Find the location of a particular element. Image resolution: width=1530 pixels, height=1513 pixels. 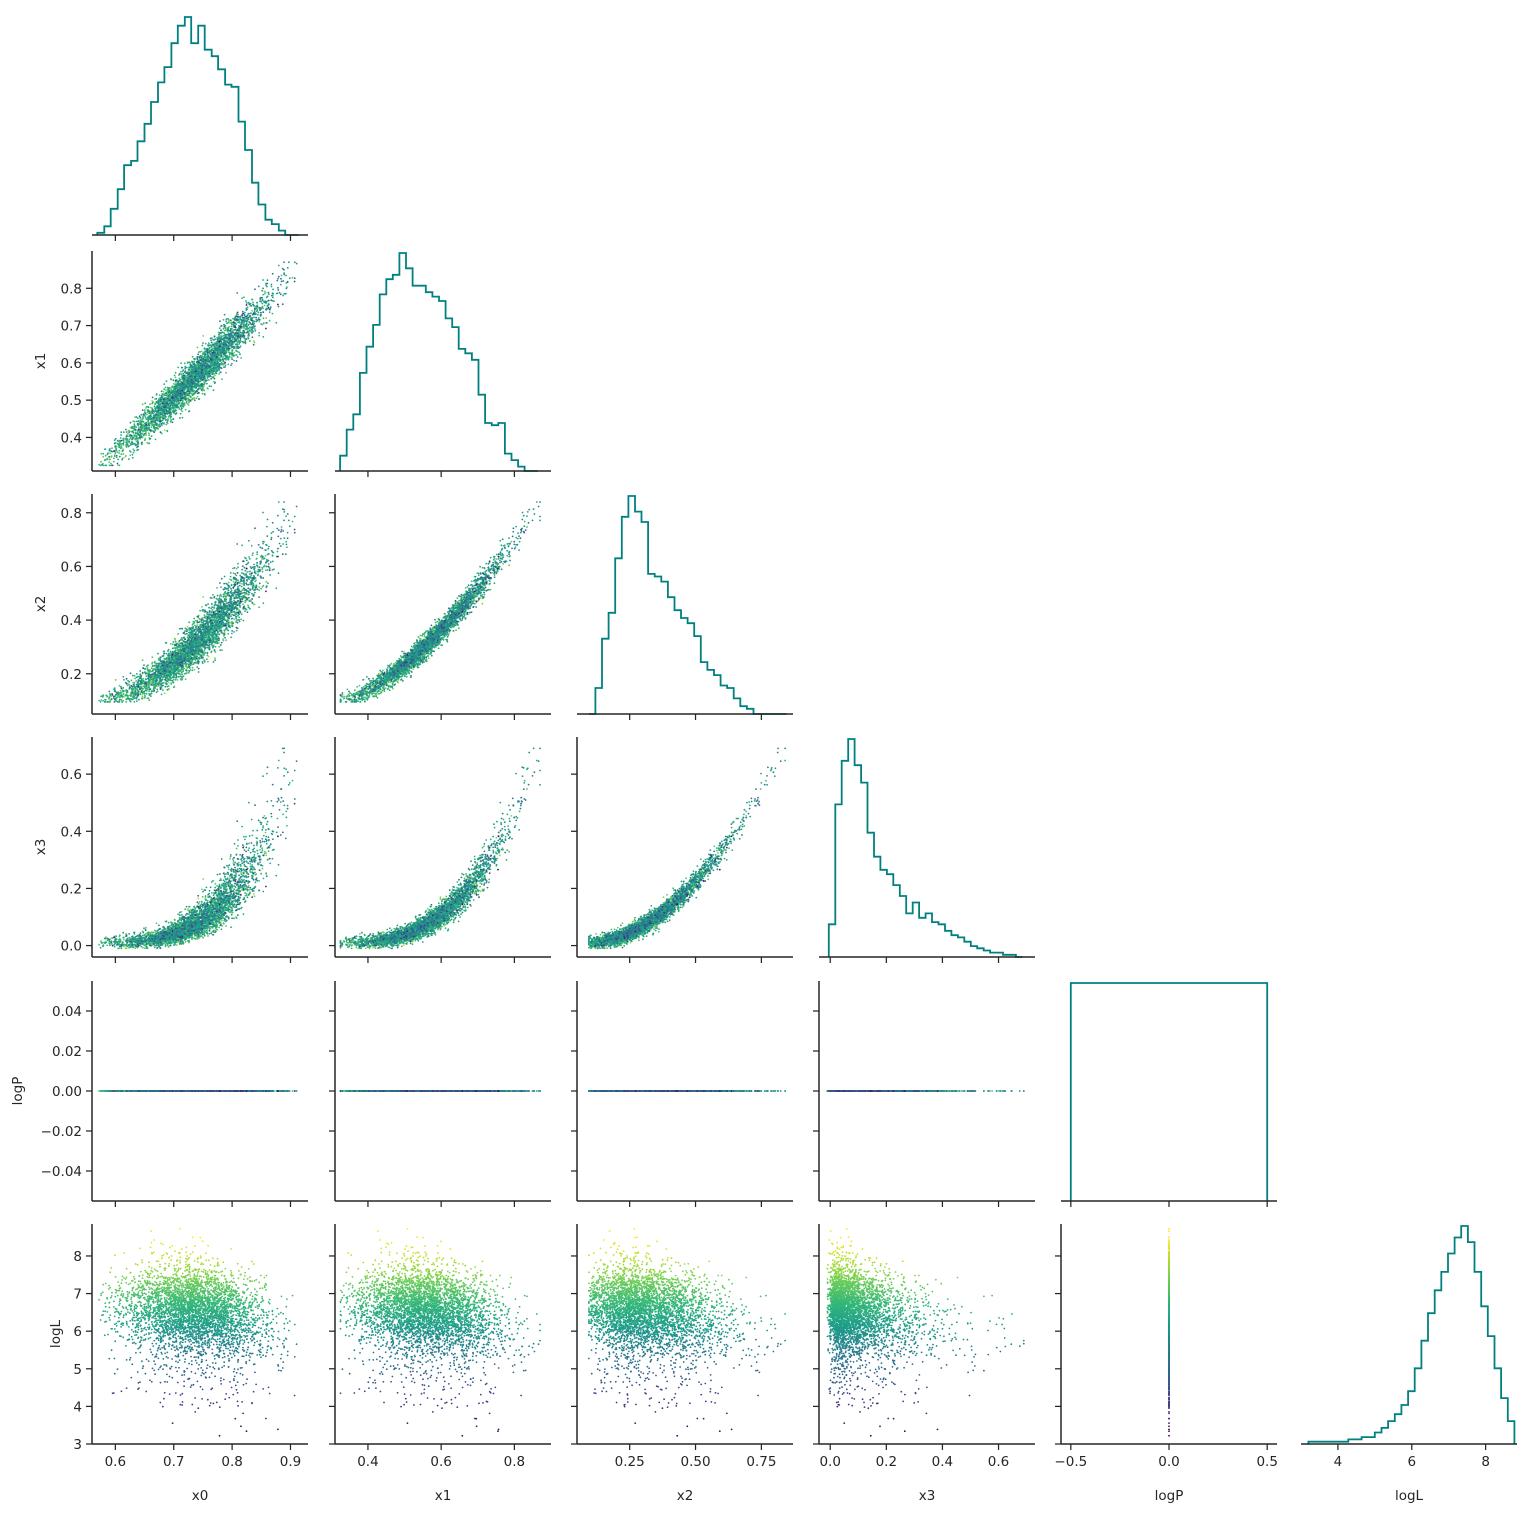

panel-x1-vs-x0: 0.40.50.60.70.8 is located at coordinates (184, 364).